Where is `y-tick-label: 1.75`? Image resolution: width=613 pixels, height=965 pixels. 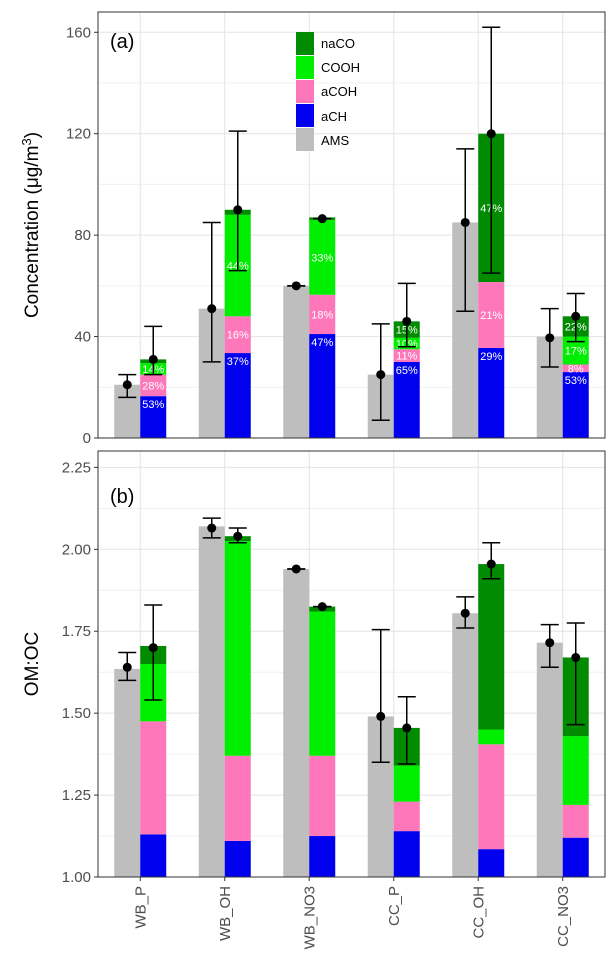 y-tick-label: 1.75 is located at coordinates (76, 631).